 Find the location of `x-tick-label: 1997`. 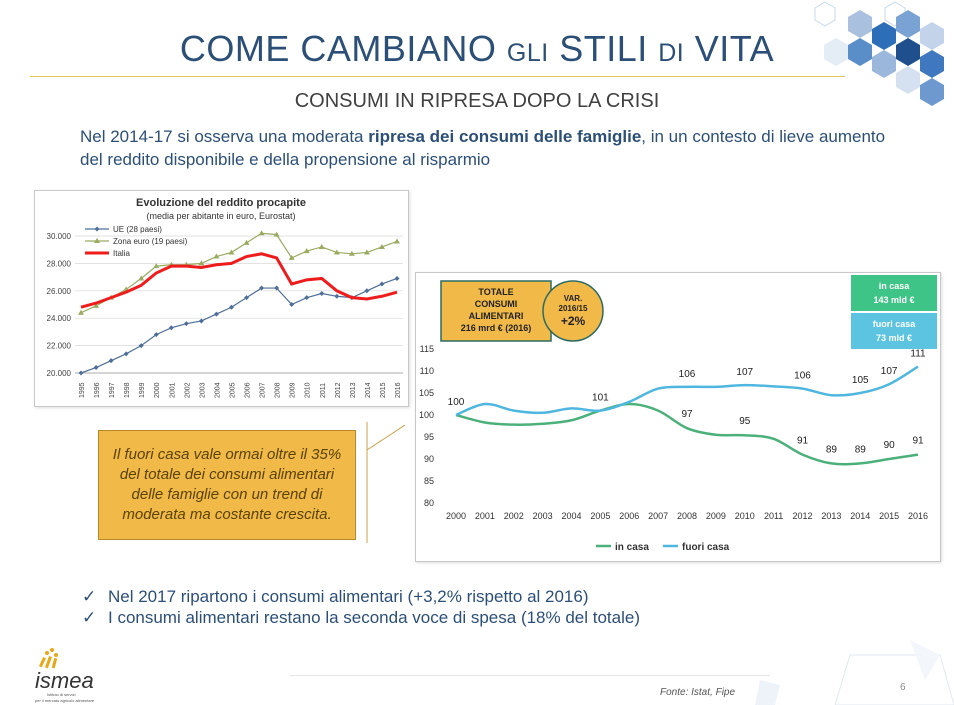

x-tick-label: 1997 is located at coordinates (112, 390).